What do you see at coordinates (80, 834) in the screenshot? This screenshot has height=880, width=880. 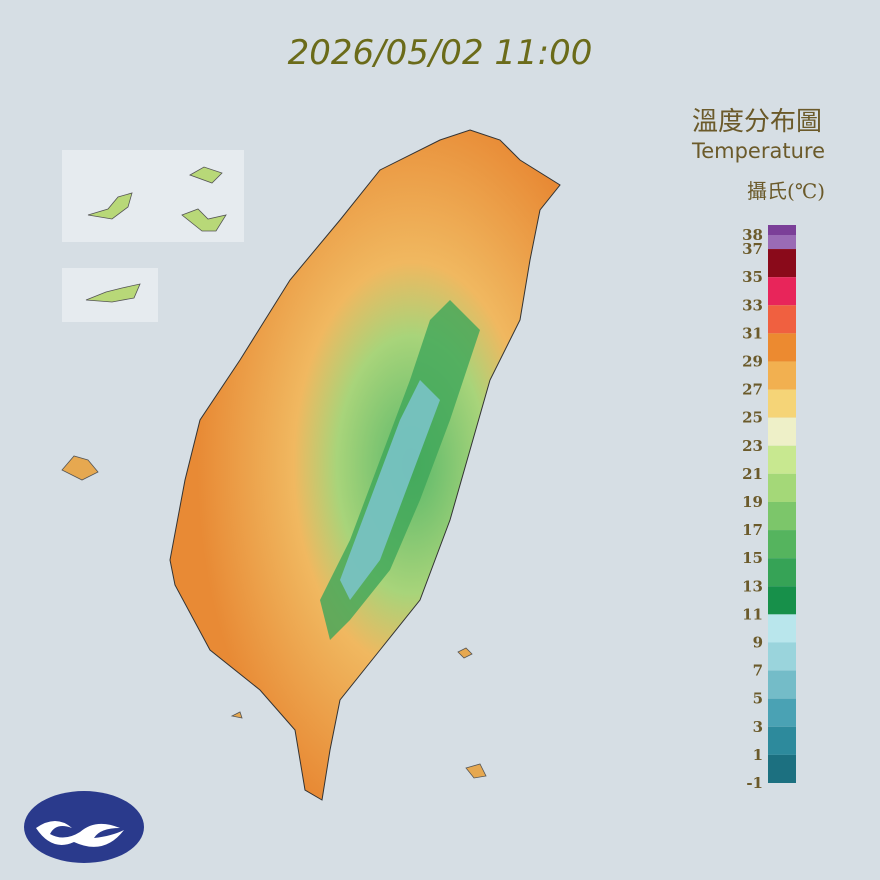 I see `logo-mark` at bounding box center [80, 834].